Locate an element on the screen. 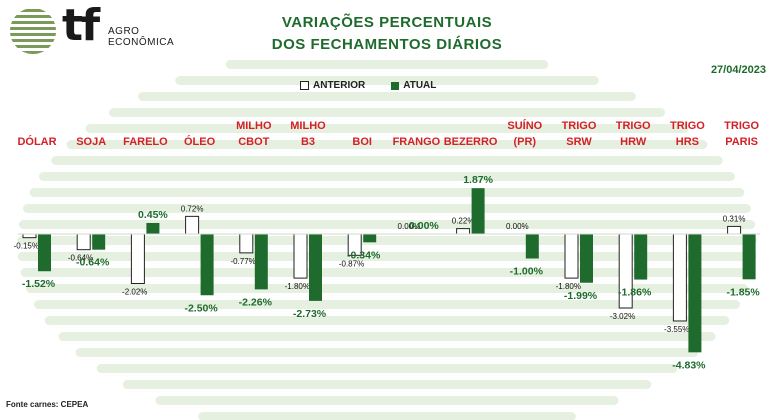 The image size is (774, 420). value-label-previous: 0.31% is located at coordinates (734, 218).